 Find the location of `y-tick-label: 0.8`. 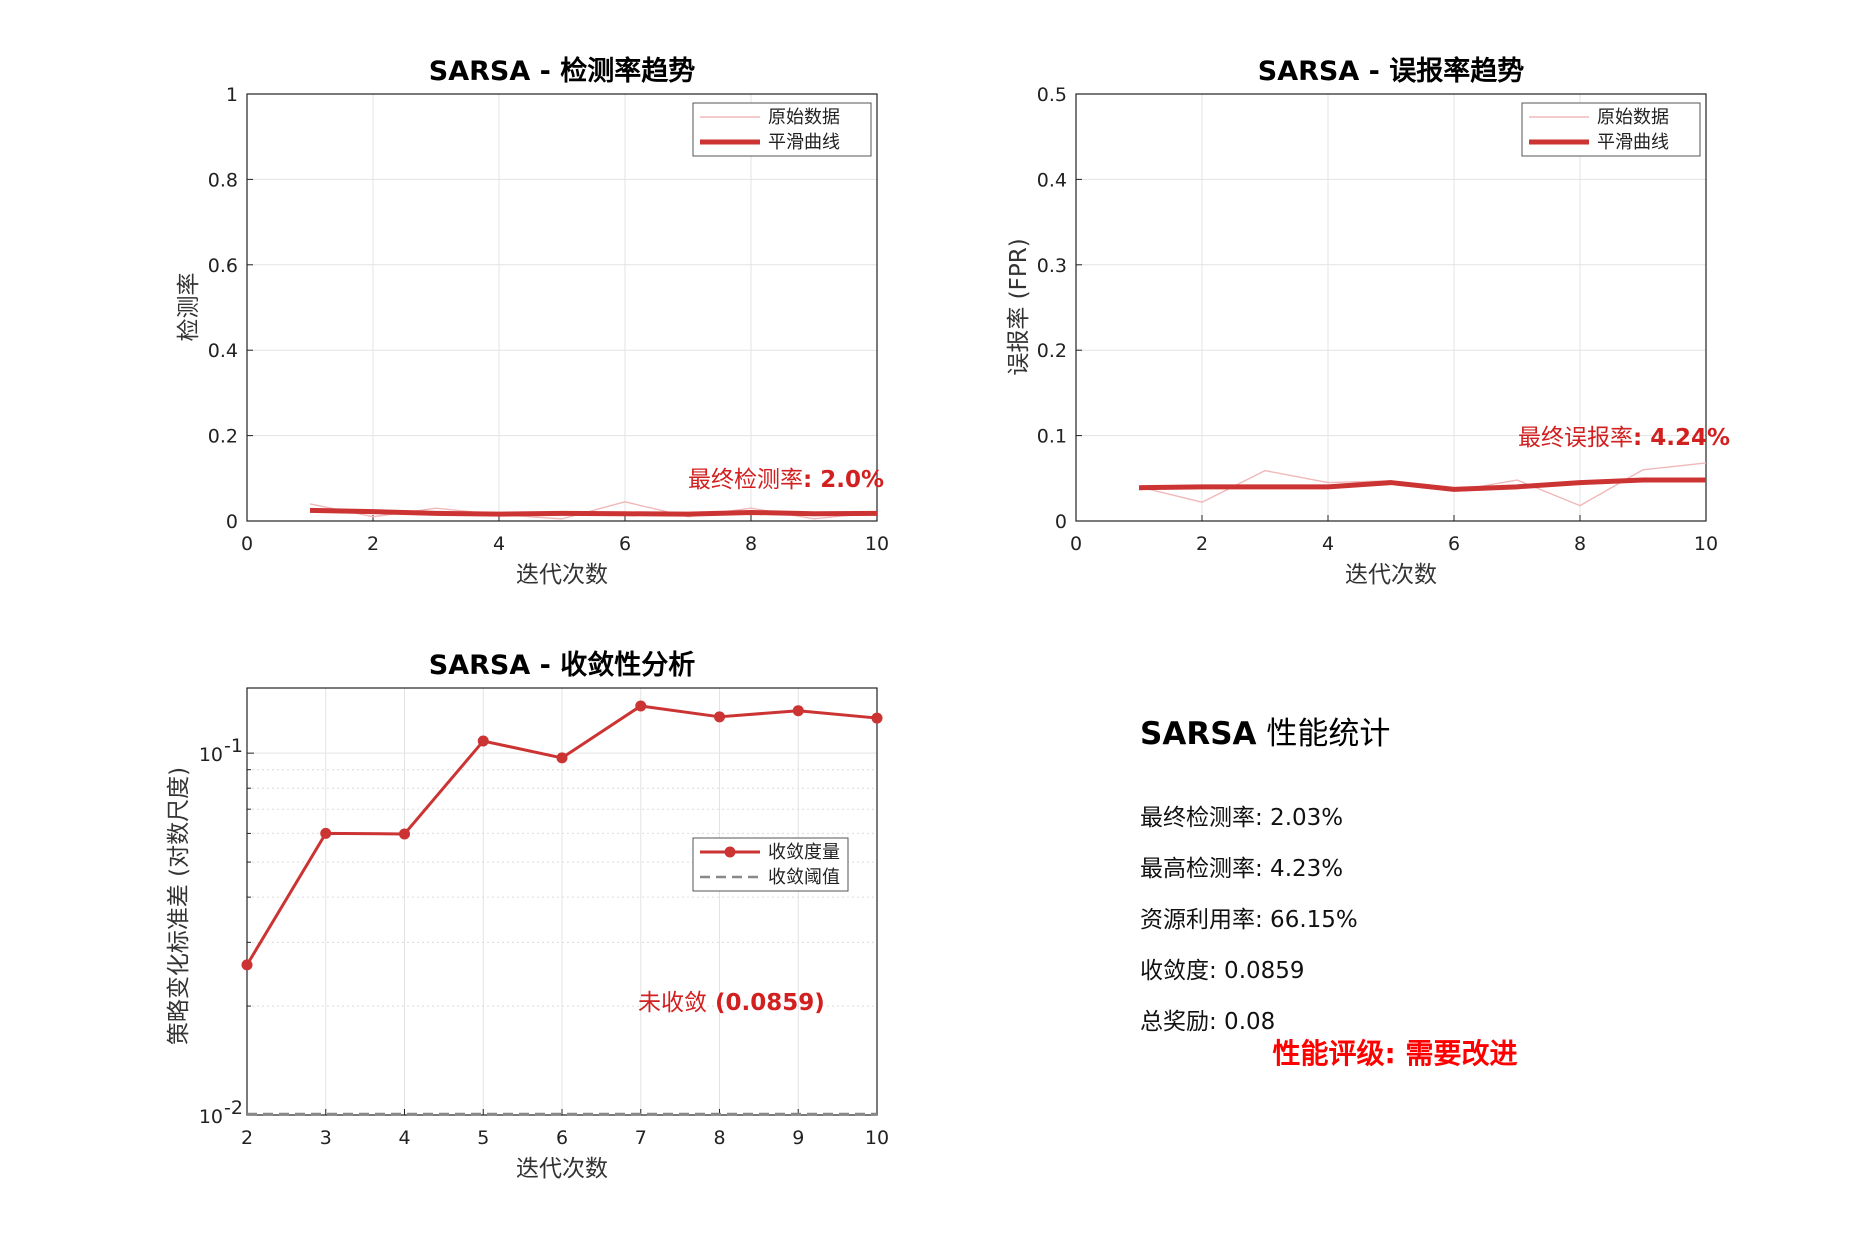

y-tick-label: 0.8 is located at coordinates (223, 180).